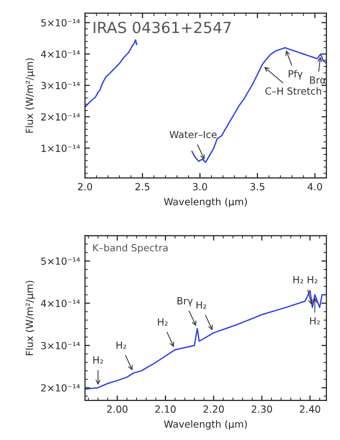  What do you see at coordinates (293, 91) in the screenshot?
I see `annotation: C–H Stretch` at bounding box center [293, 91].